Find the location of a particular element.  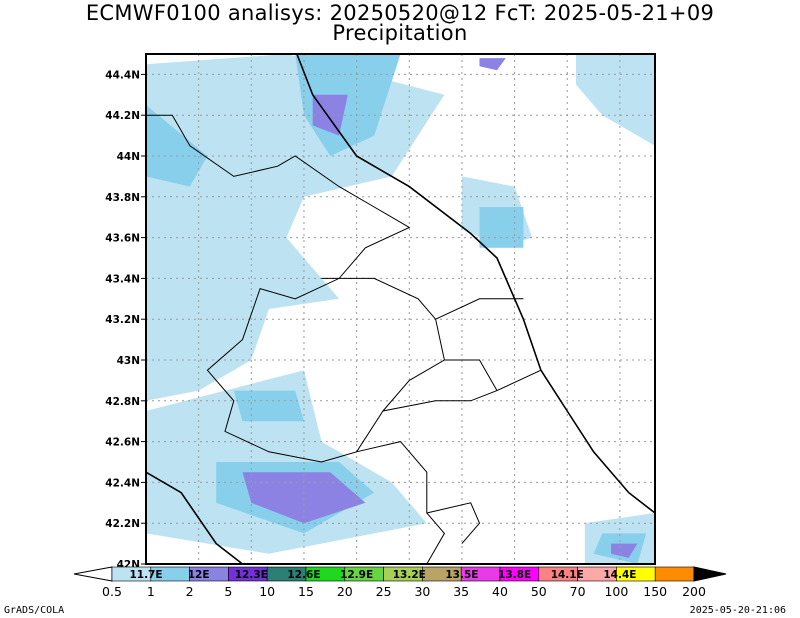

credit-label: GrADS/COLA is located at coordinates (34, 610).